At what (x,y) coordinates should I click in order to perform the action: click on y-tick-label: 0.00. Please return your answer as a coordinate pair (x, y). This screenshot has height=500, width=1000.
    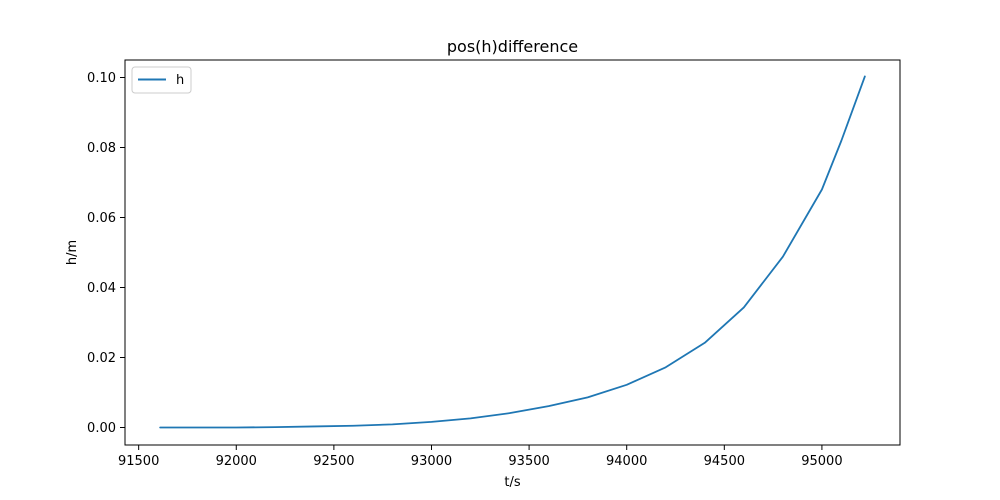
    Looking at the image, I should click on (101, 428).